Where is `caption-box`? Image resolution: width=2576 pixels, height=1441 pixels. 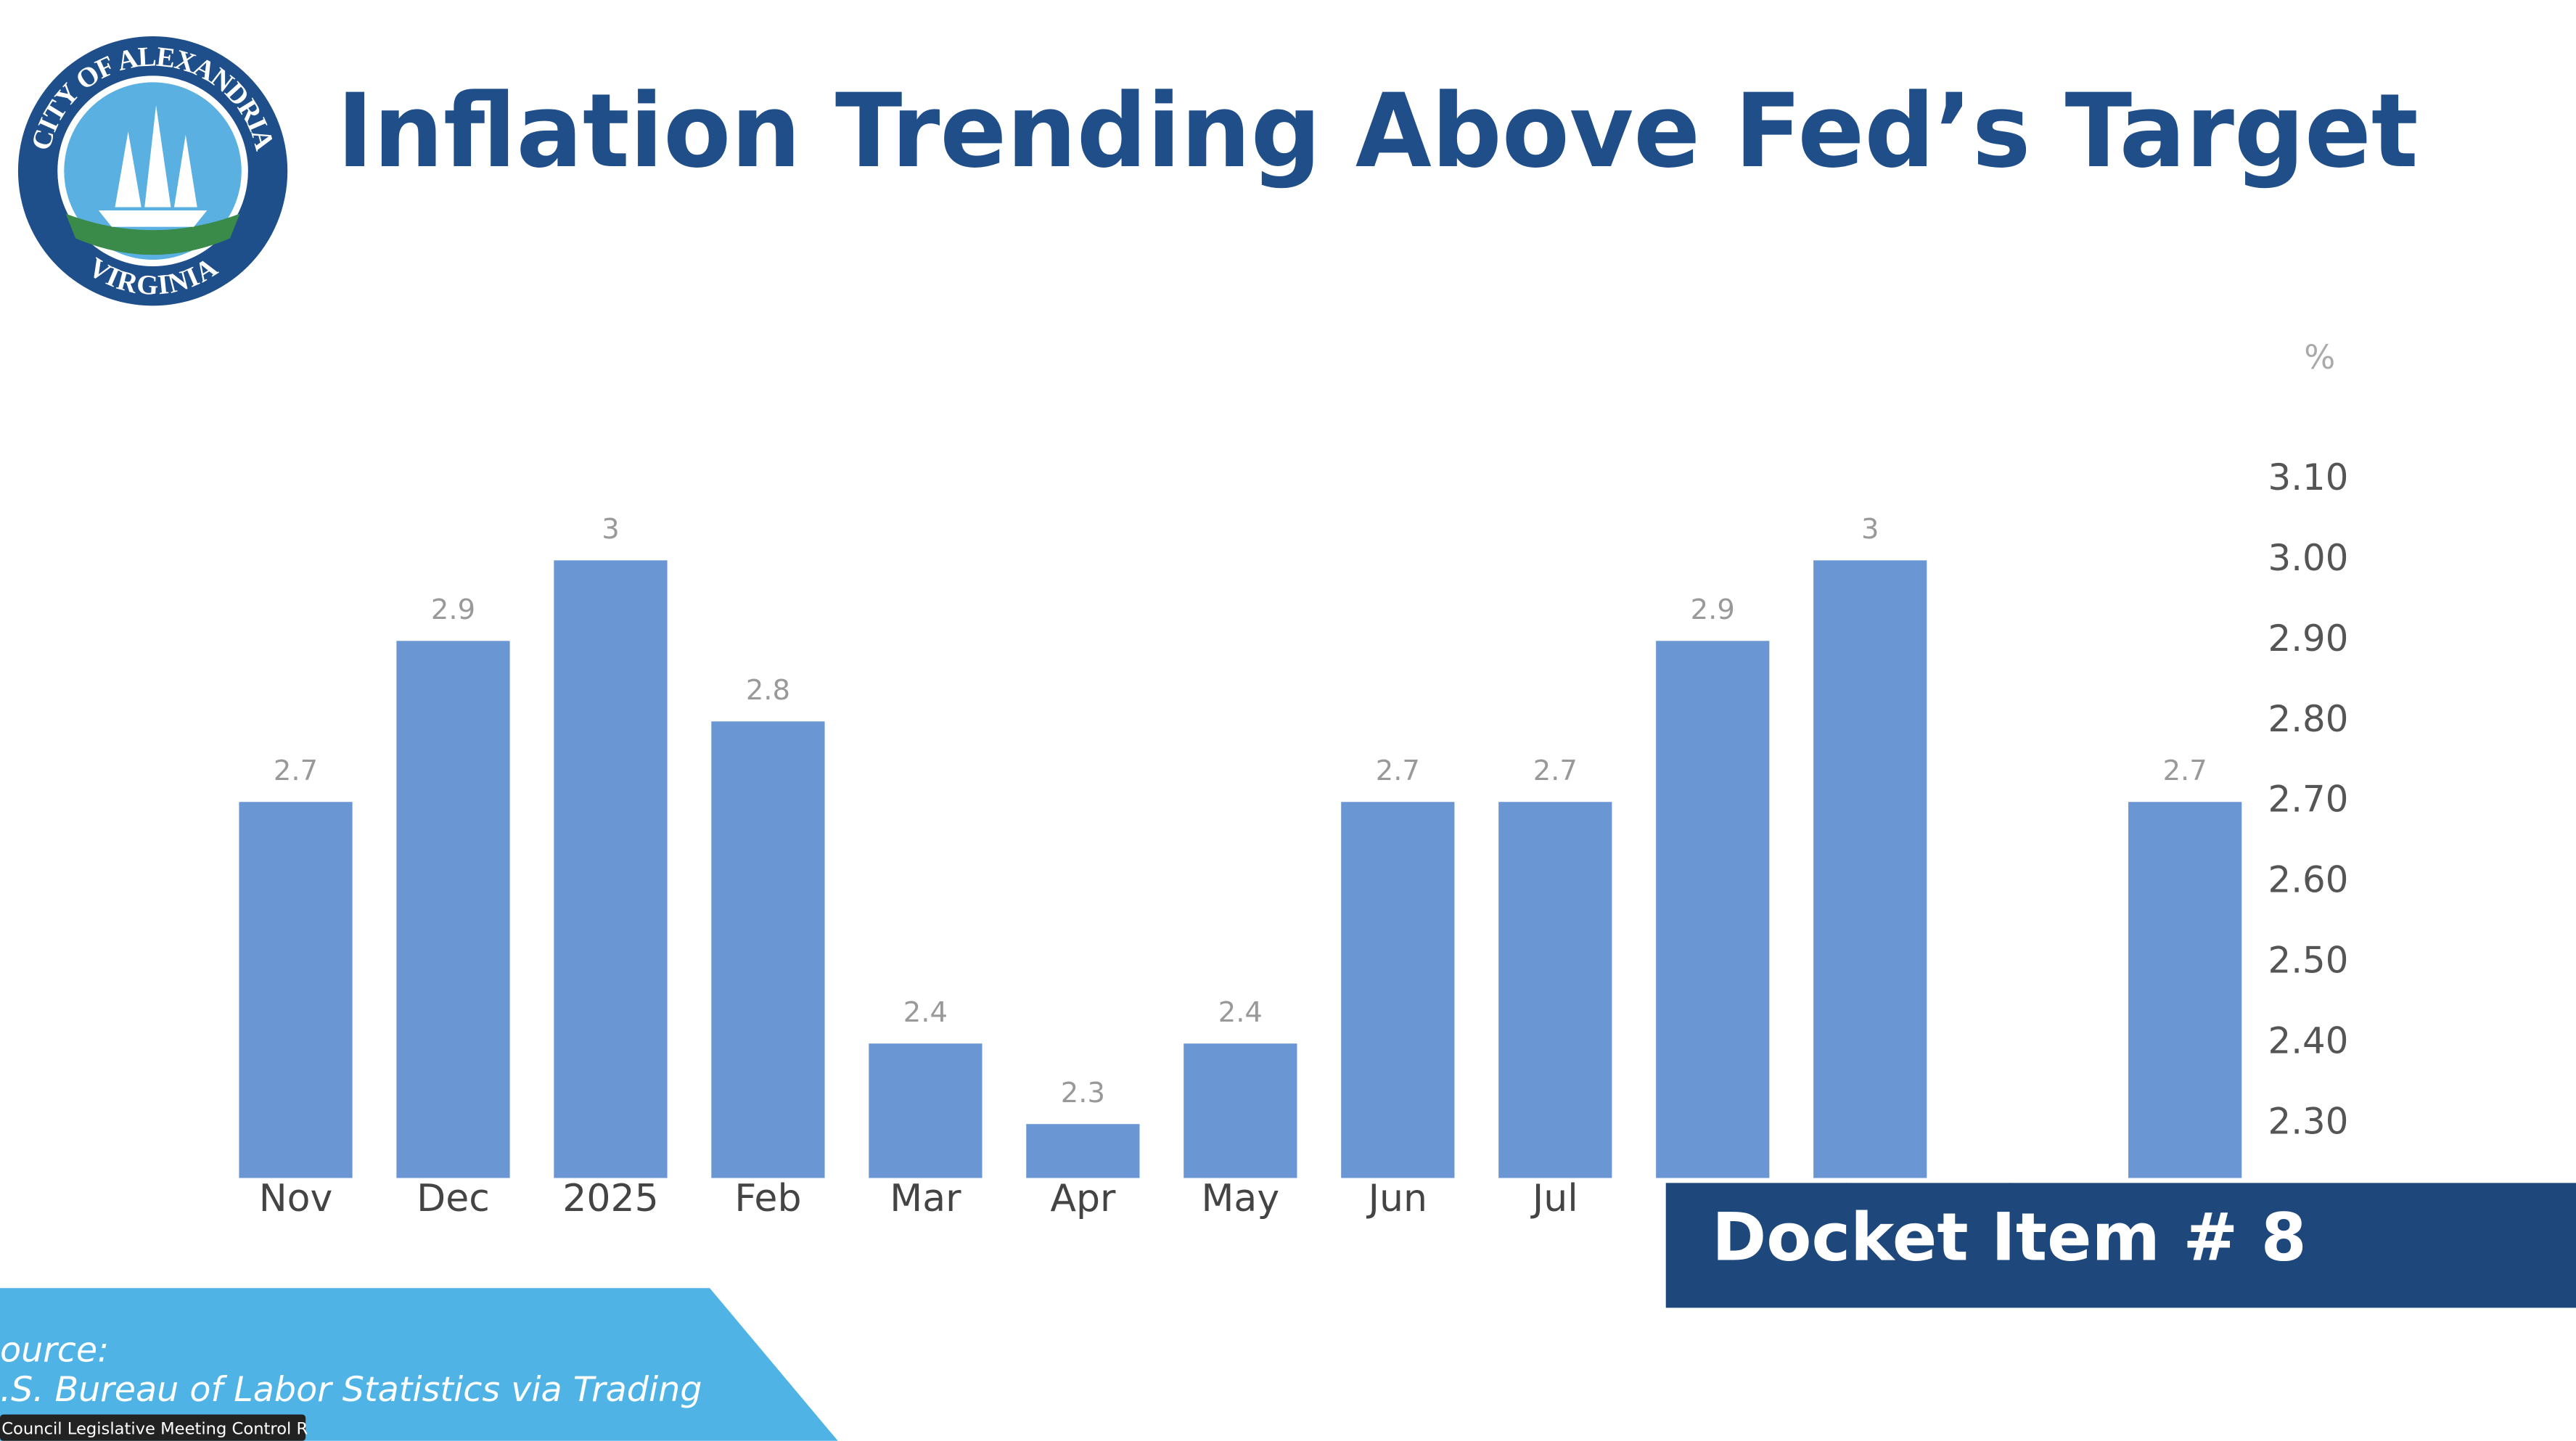
caption-box is located at coordinates (153, 1427).